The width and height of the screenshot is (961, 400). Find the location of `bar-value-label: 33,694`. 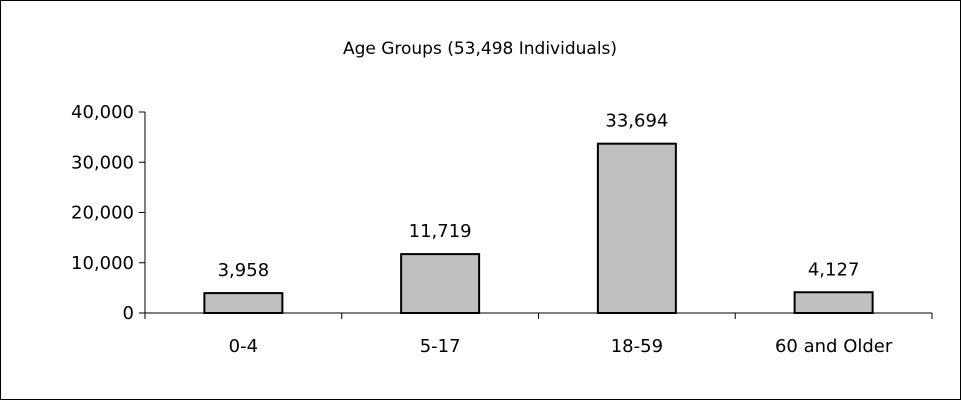

bar-value-label: 33,694 is located at coordinates (636, 121).